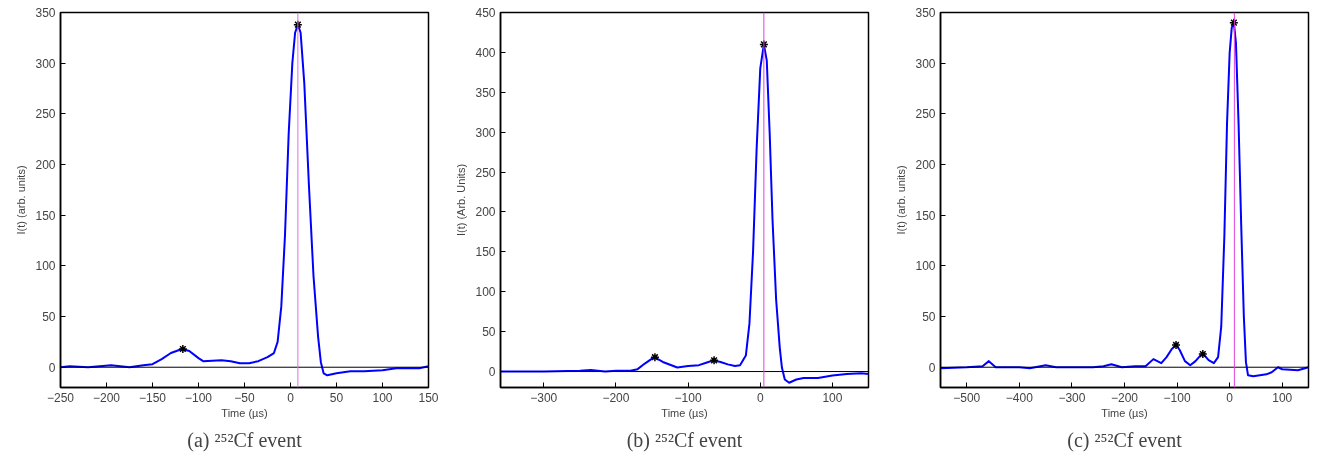 This screenshot has width=1331, height=461. What do you see at coordinates (967, 397) in the screenshot?
I see `x-tick-label: −500` at bounding box center [967, 397].